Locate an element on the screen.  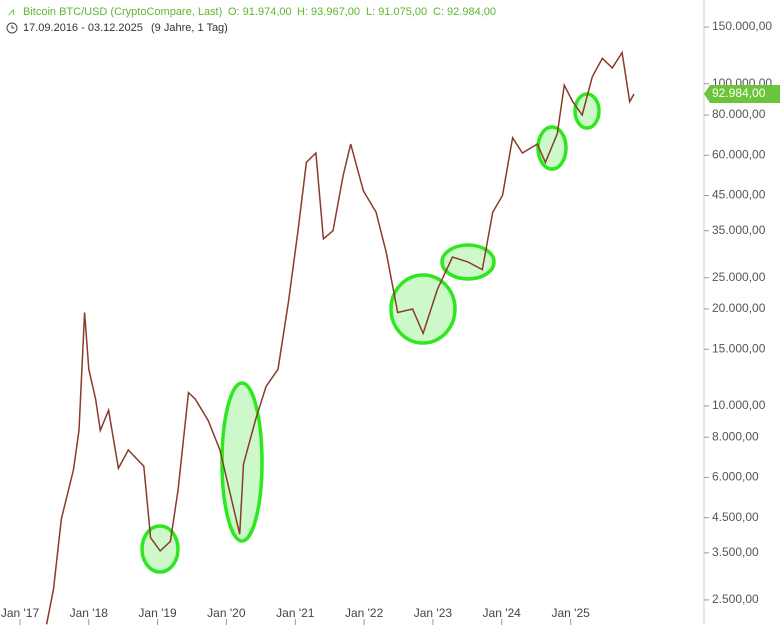
x-tick-label: Jan '20 is located at coordinates (226, 613).